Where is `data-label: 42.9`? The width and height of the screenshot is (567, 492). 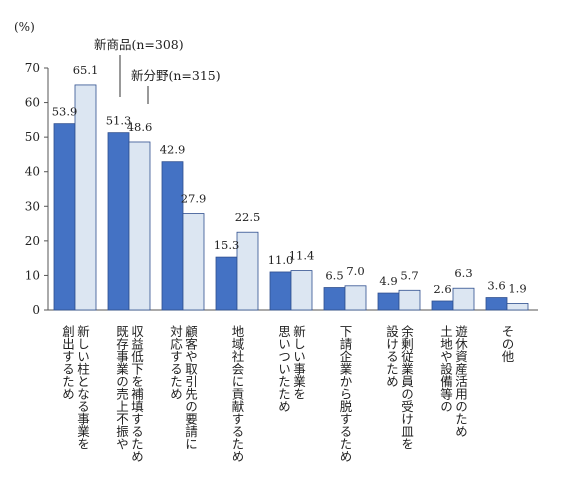 data-label: 42.9 is located at coordinates (173, 150).